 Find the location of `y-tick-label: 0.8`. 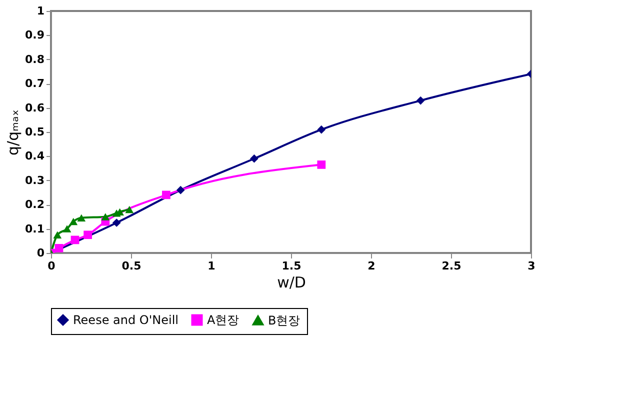

y-tick-label: 0.8 is located at coordinates (34, 59).